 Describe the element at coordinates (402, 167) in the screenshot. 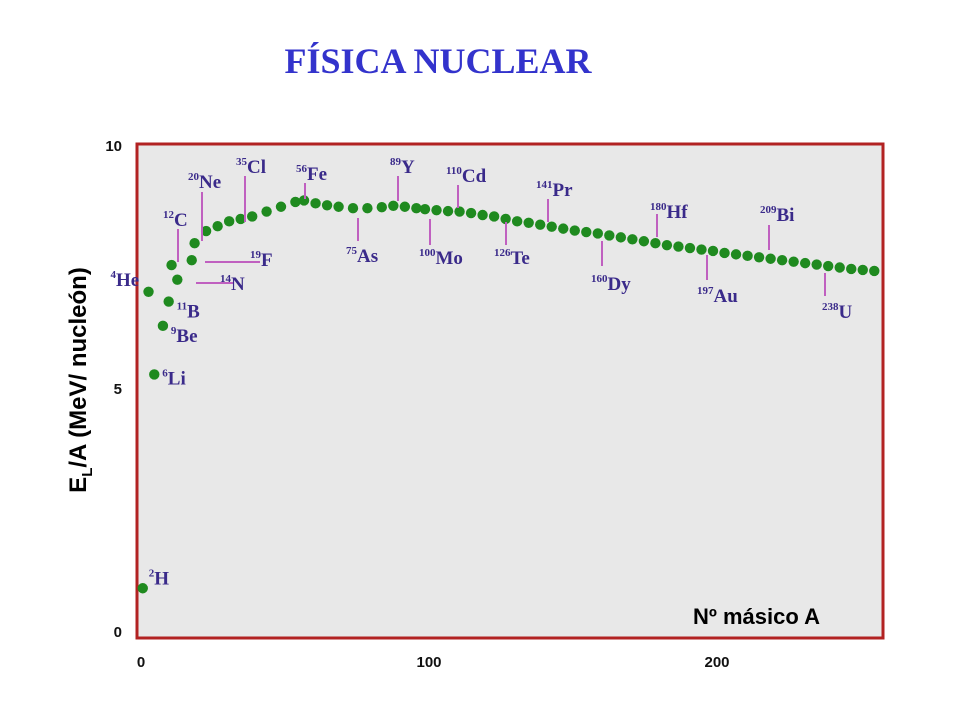

I see `isotope-label-y: 89Y` at that location.